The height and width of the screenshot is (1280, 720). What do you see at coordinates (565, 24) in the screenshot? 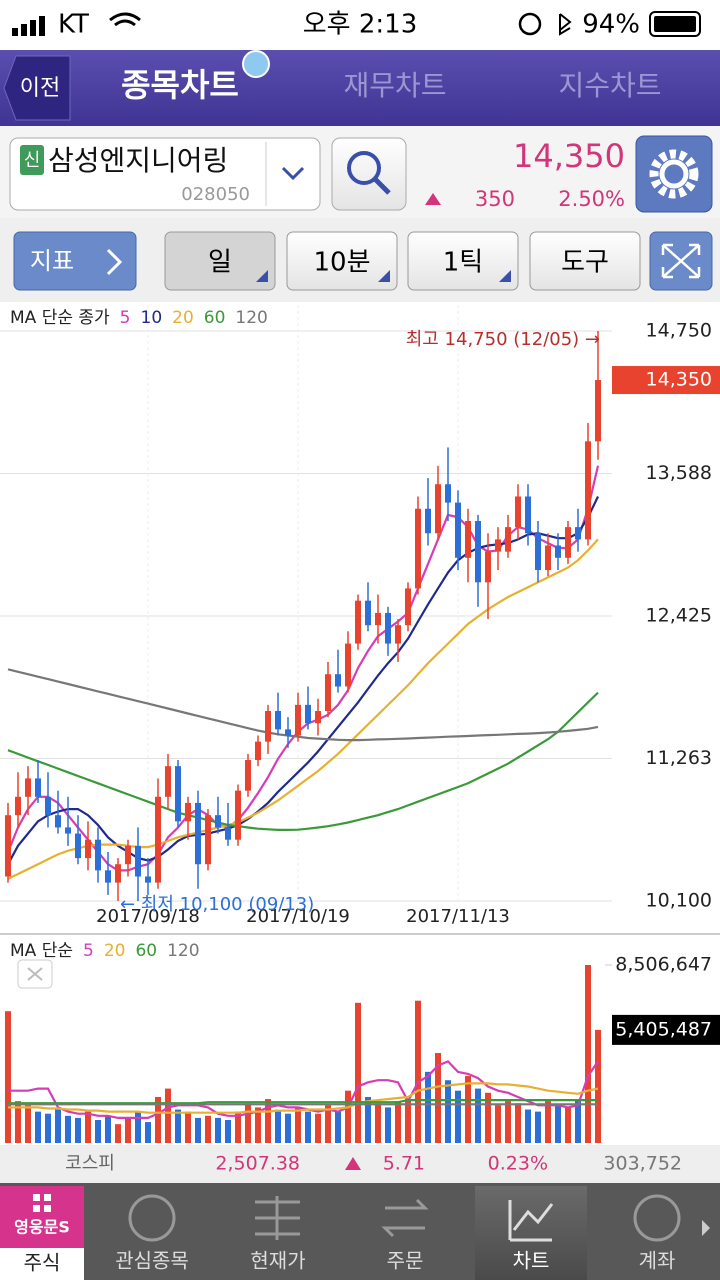
I see `bluetooth-icon` at bounding box center [565, 24].